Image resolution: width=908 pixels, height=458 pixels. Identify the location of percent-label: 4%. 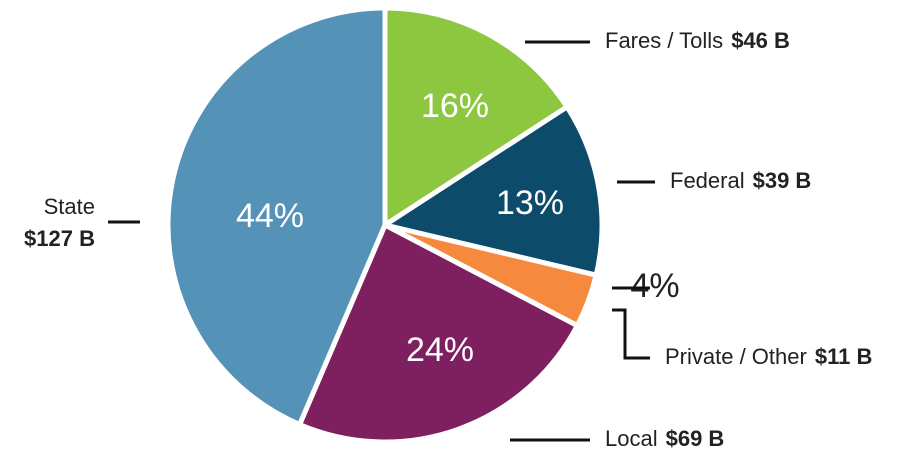
(654, 286).